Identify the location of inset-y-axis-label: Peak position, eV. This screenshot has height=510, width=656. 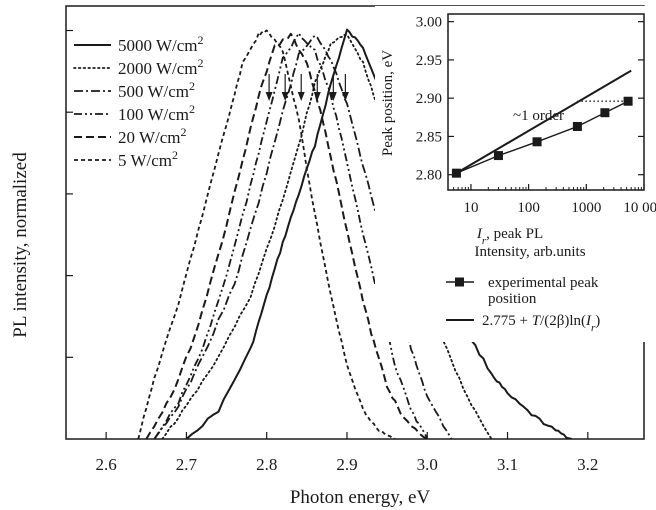
(388, 103).